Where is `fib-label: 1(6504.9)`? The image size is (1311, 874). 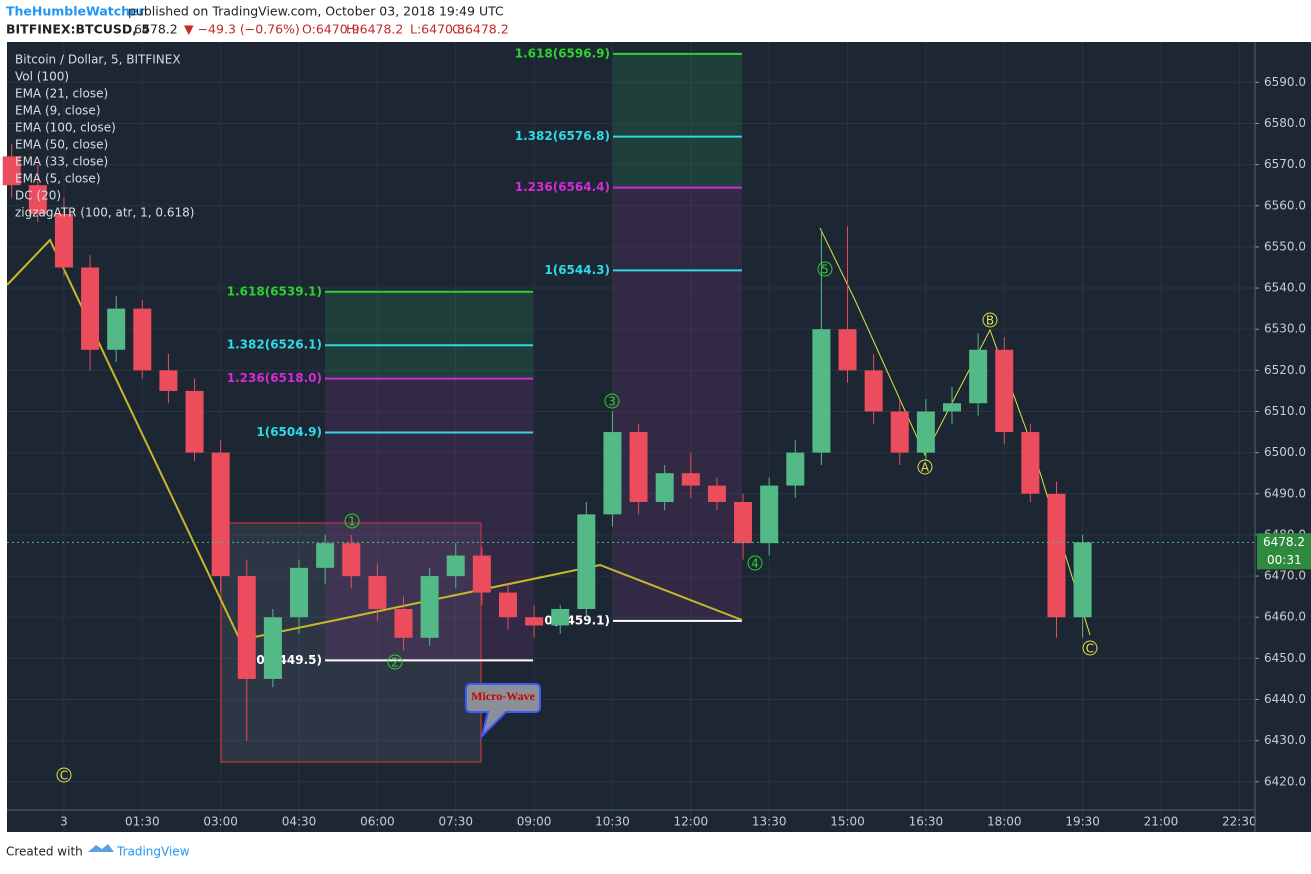
fib-label: 1(6504.9) is located at coordinates (289, 432).